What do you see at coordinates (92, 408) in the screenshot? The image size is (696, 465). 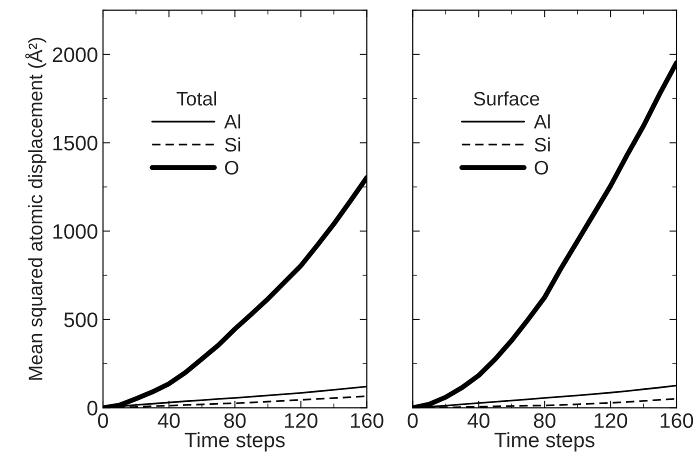 I see `y-tick-label: 0` at bounding box center [92, 408].